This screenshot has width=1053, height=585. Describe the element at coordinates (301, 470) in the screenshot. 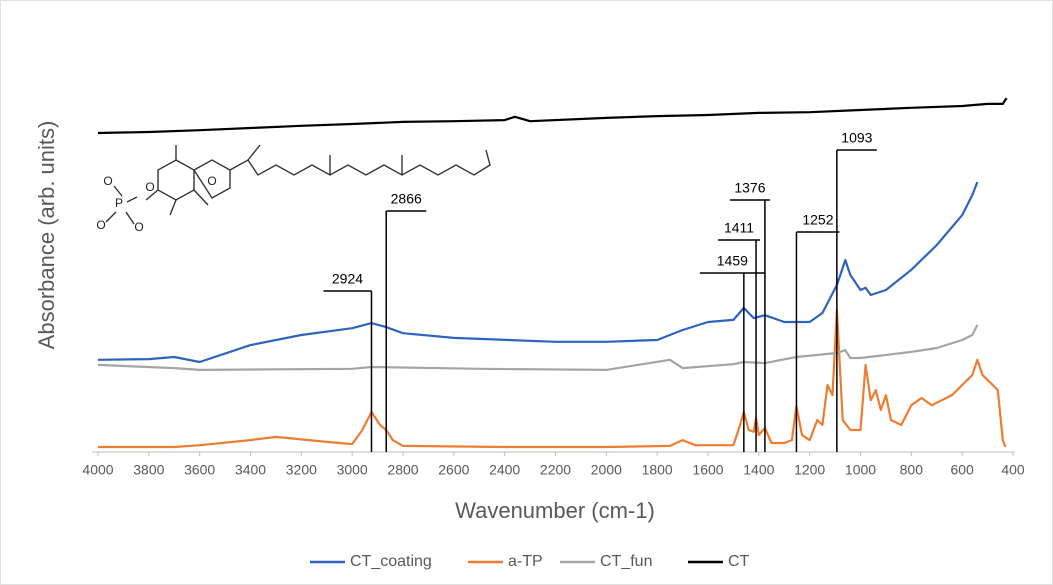

I see `x-tick-label: 3200` at that location.